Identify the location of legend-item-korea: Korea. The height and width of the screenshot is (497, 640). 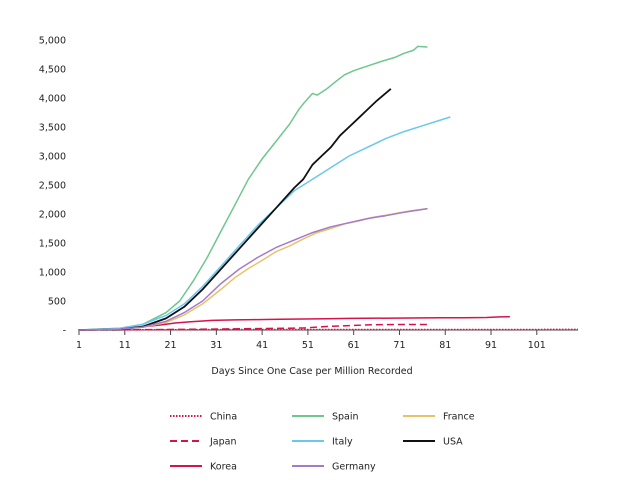
(203, 467).